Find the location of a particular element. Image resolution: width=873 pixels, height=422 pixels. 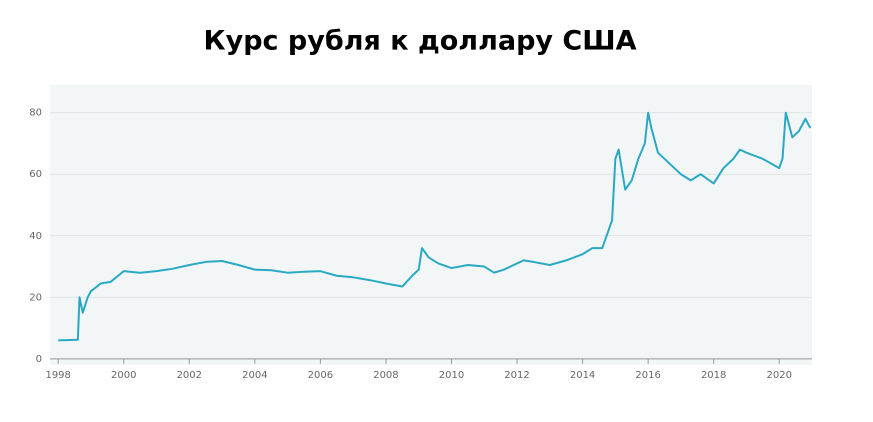

y-tick-label: 60 is located at coordinates (35, 174).